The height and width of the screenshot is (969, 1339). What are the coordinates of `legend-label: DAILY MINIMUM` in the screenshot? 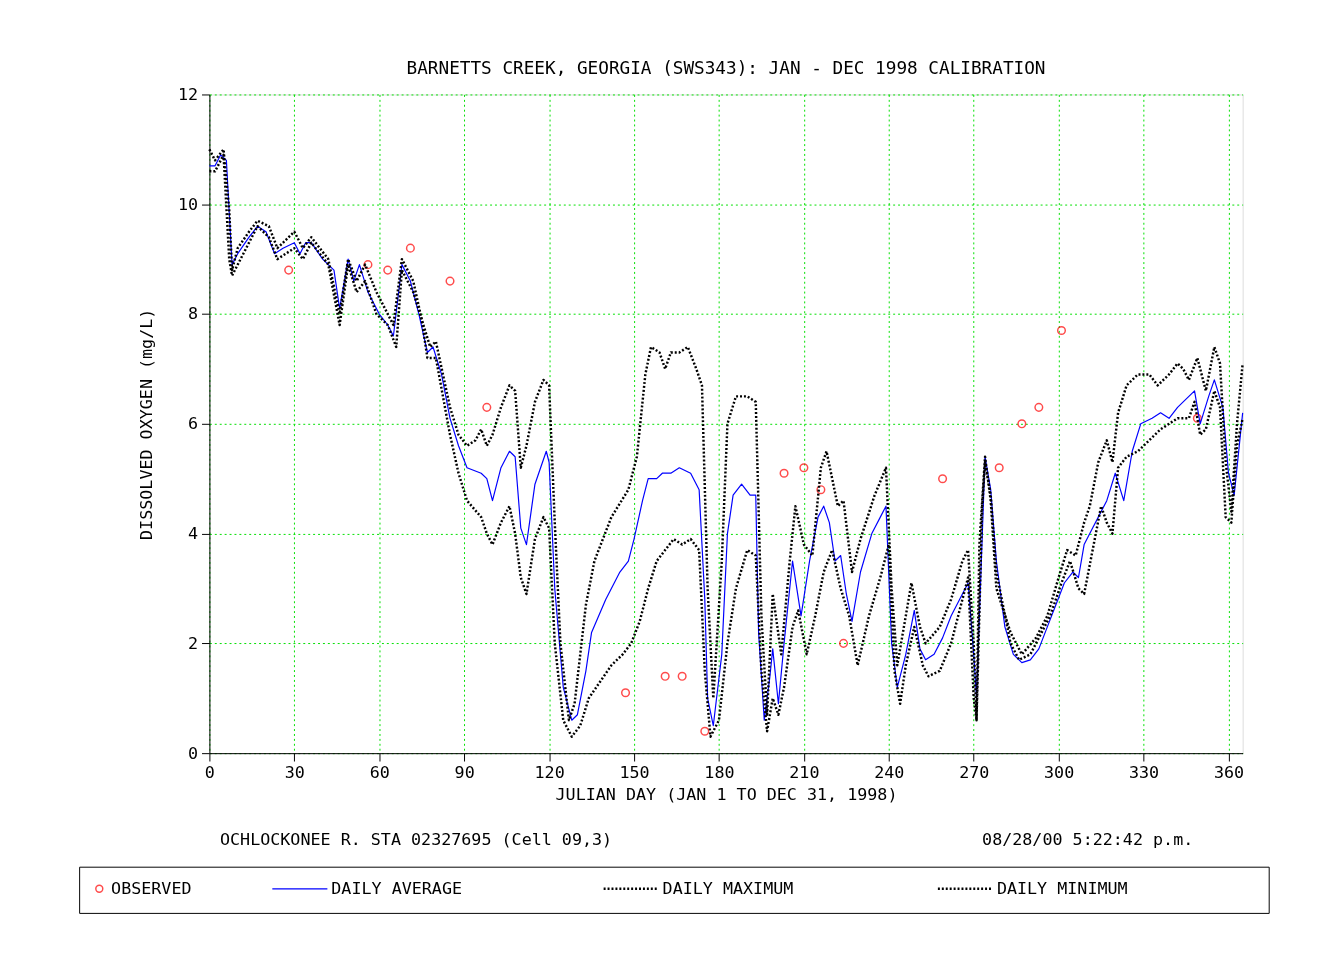 It's located at (1062, 887).